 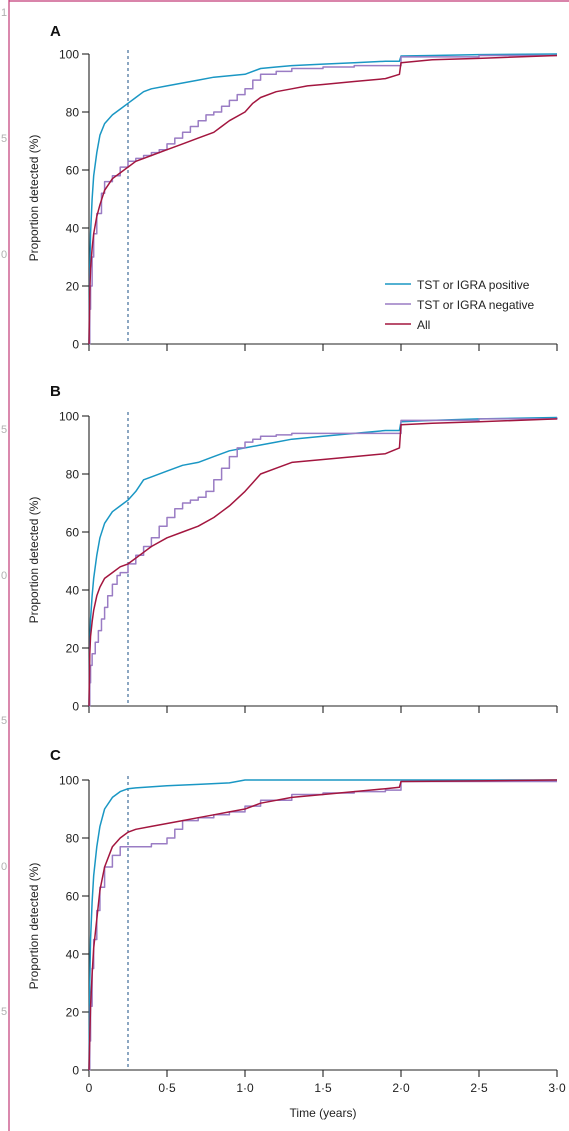 What do you see at coordinates (479, 1088) in the screenshot?
I see `x-tick-label: 2·5` at bounding box center [479, 1088].